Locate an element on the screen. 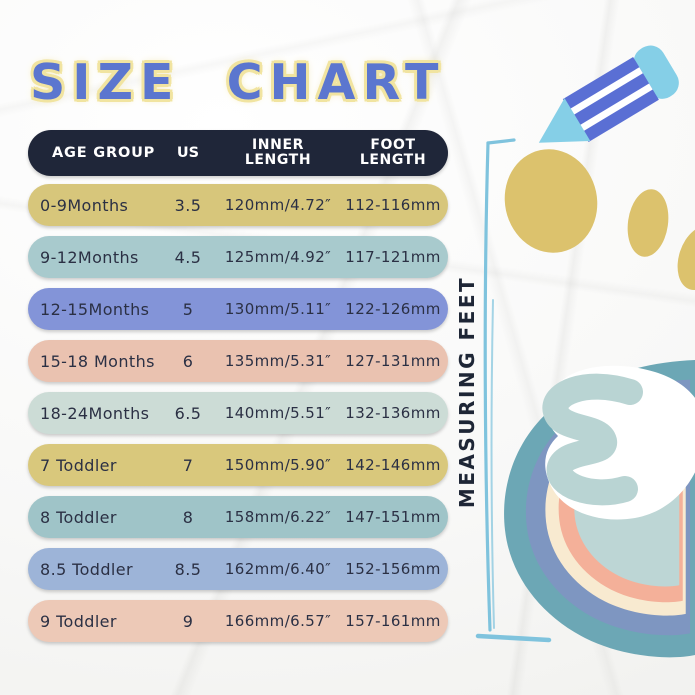 The width and height of the screenshot is (695, 695). cell-foot-length: 122-126mm is located at coordinates (393, 309).